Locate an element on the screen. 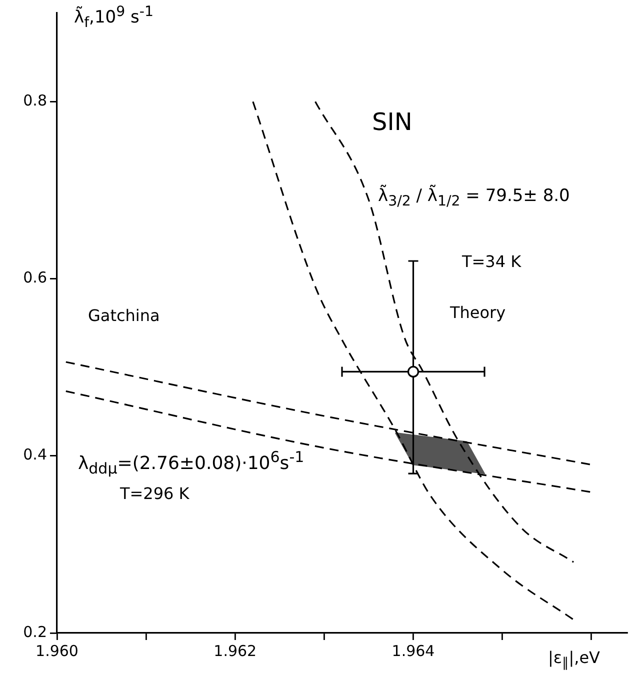  x-tick-label: 1.960 is located at coordinates (57, 651).